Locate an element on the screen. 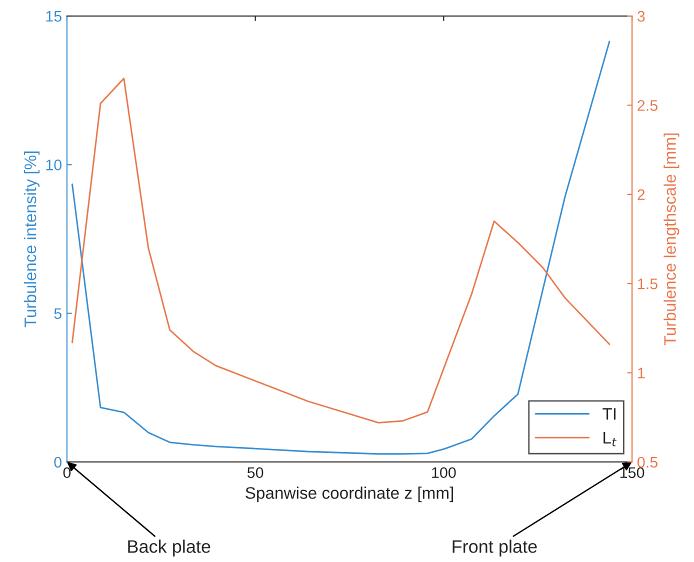 The image size is (694, 562). y-tick-label: 15 is located at coordinates (54, 16).